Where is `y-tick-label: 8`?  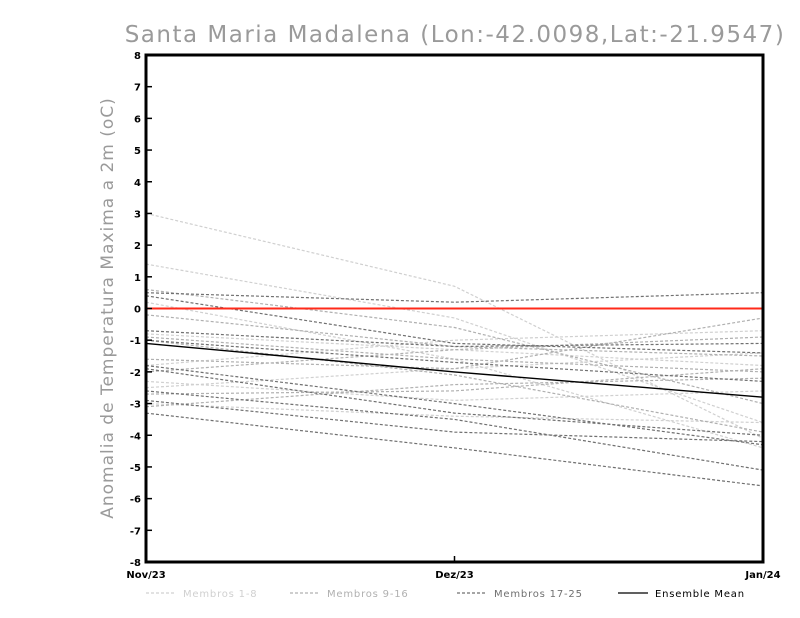 y-tick-label: 8 is located at coordinates (137, 56).